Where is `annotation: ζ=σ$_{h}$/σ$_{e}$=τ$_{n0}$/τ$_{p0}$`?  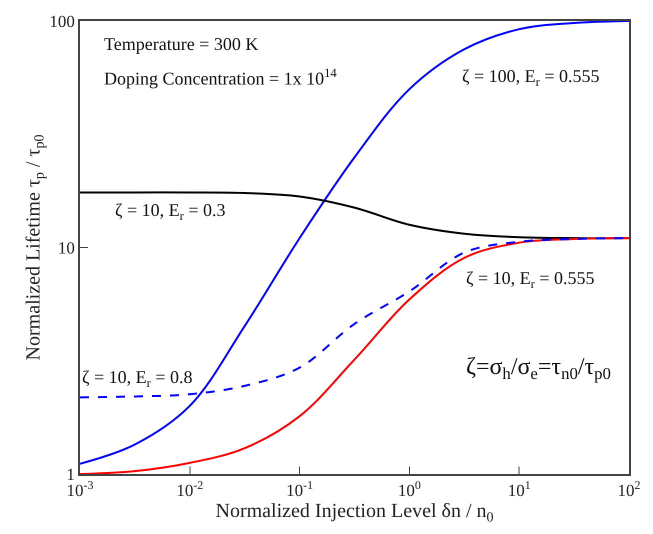
annotation: ζ=σ$_{h}$/σ$_{e}$=τ$_{n0}$/τ$_{p0}$ is located at coordinates (538, 369).